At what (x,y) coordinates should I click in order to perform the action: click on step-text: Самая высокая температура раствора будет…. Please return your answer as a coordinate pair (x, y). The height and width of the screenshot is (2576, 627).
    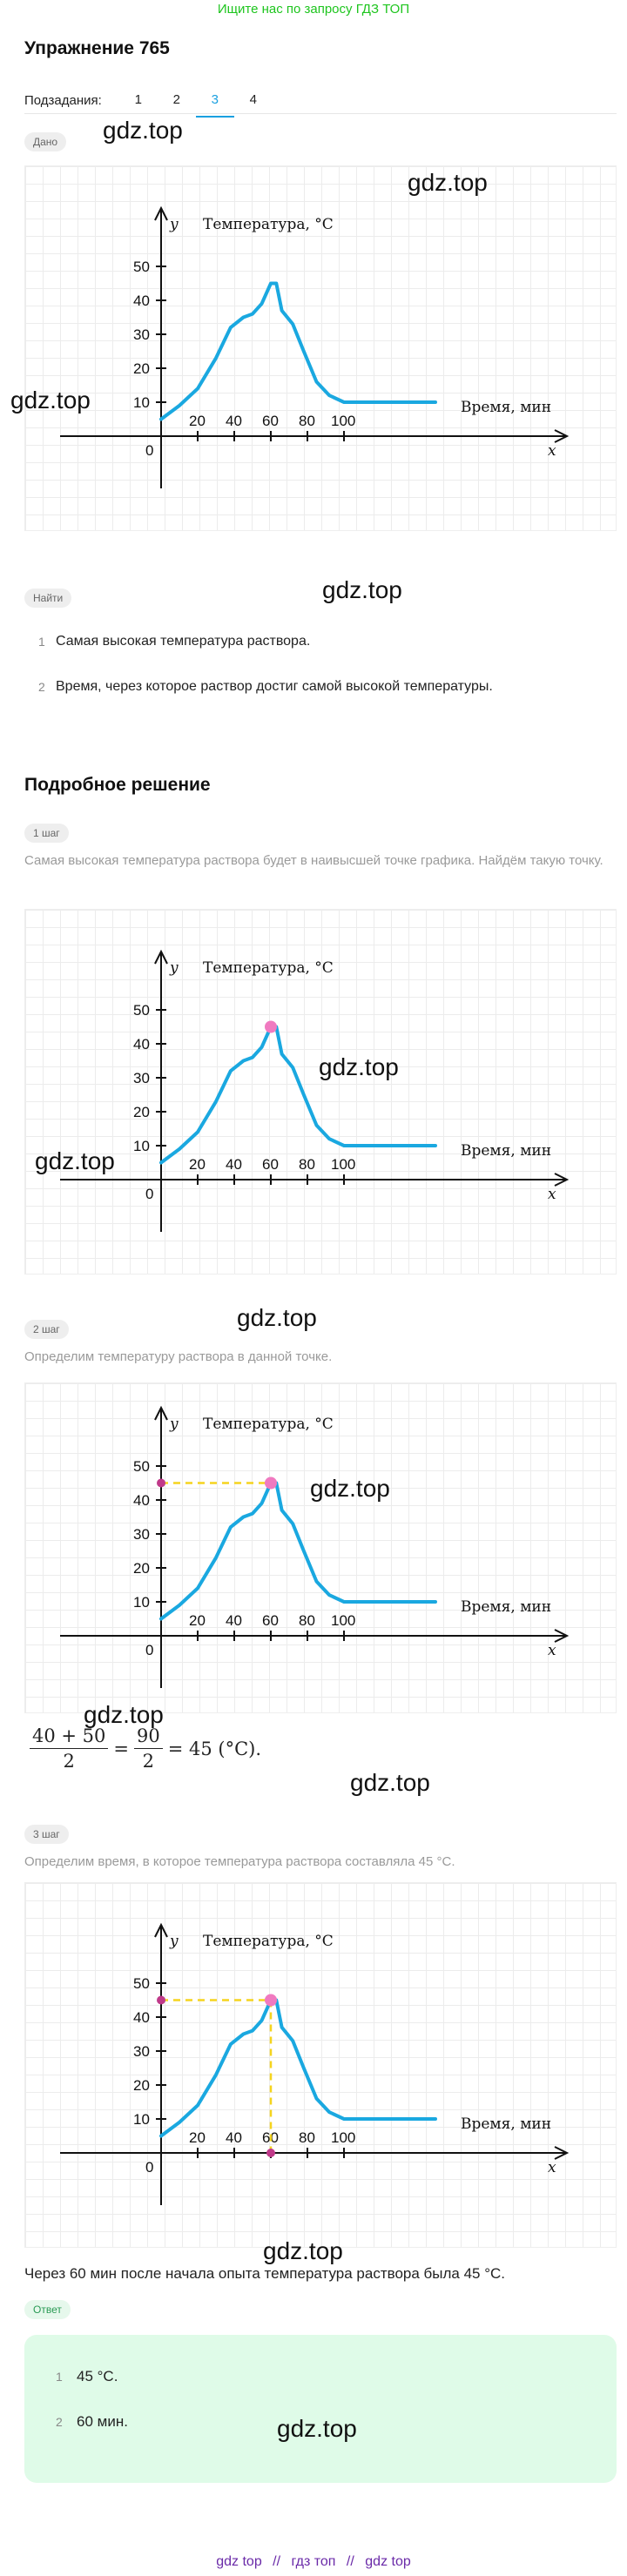
    Looking at the image, I should click on (313, 860).